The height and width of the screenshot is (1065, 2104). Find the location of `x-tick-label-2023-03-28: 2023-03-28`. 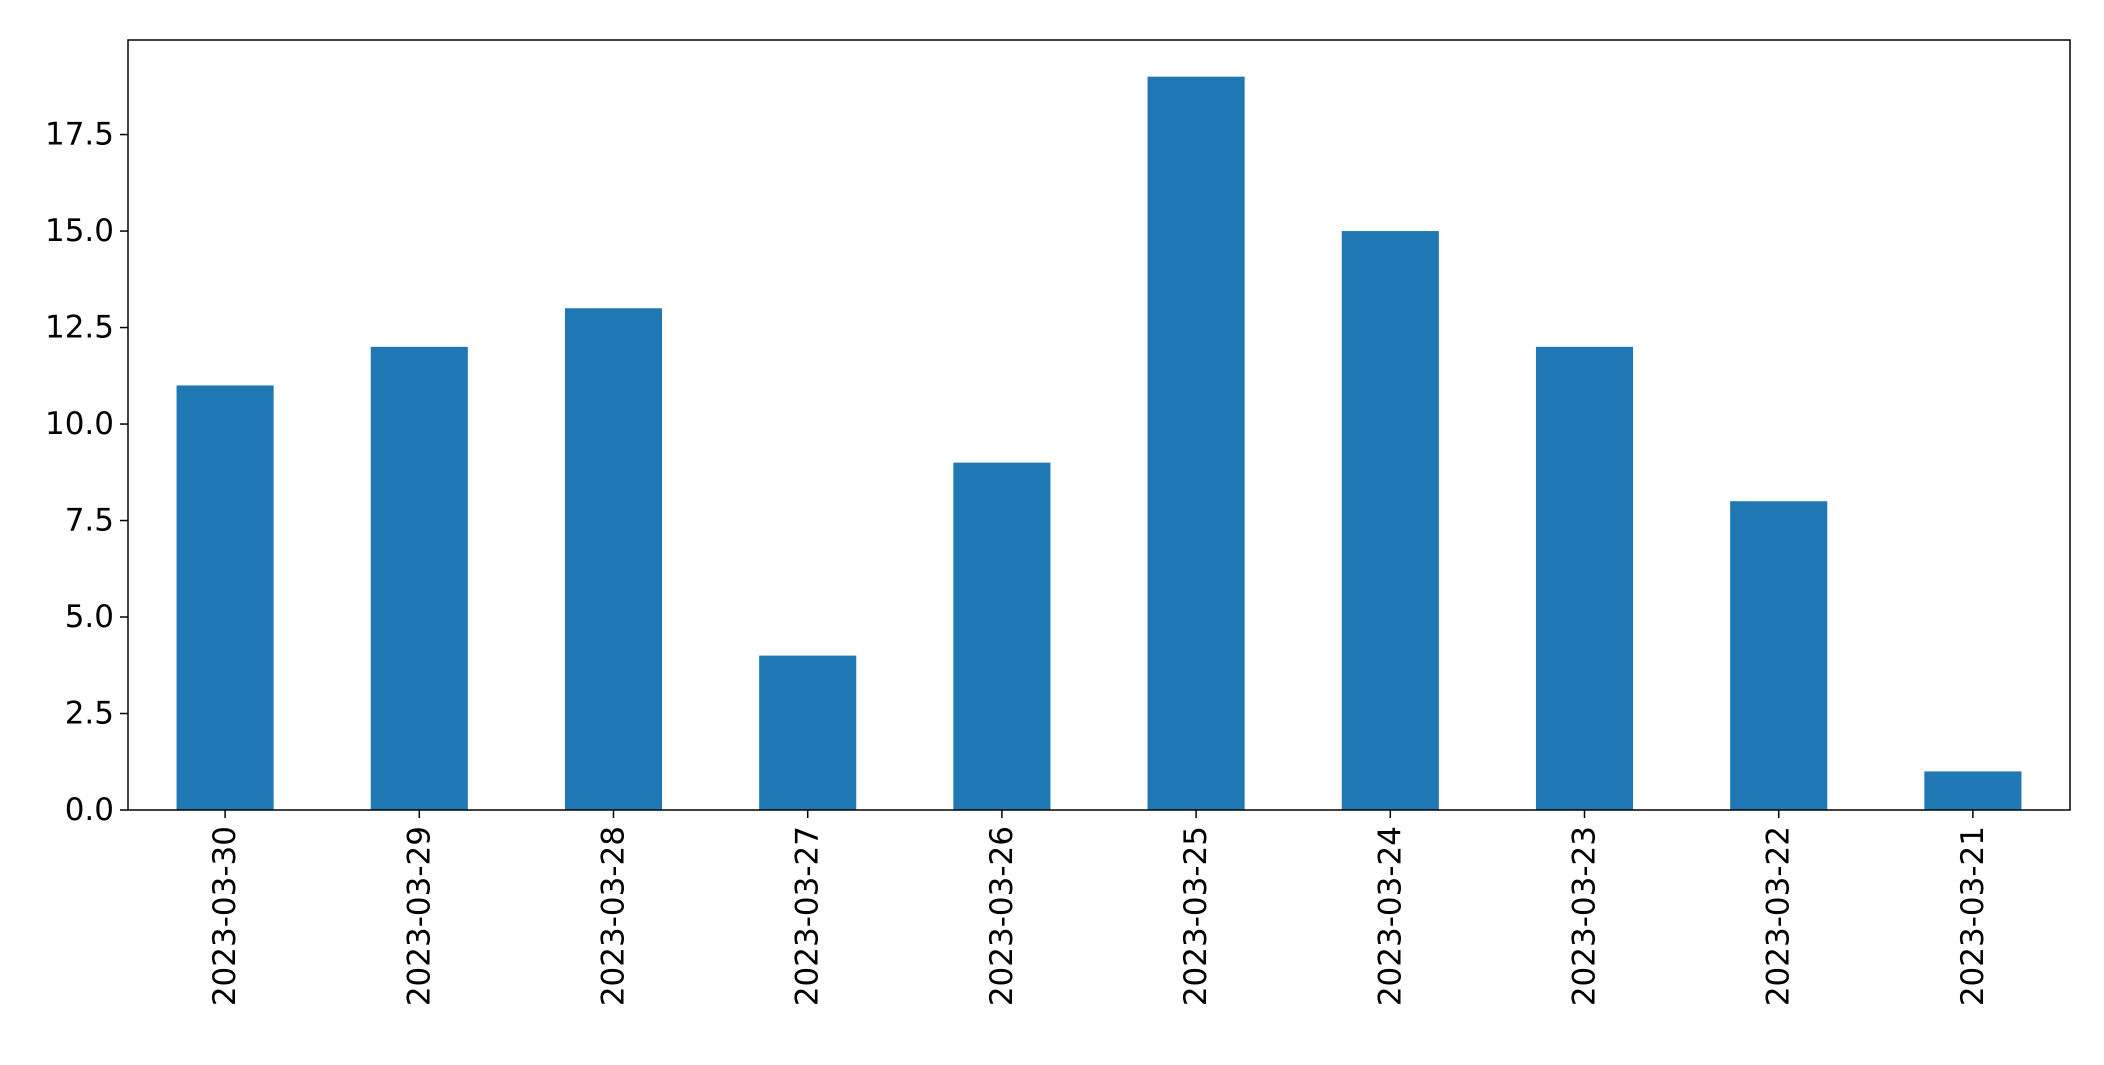

x-tick-label-2023-03-28: 2023-03-28 is located at coordinates (614, 916).